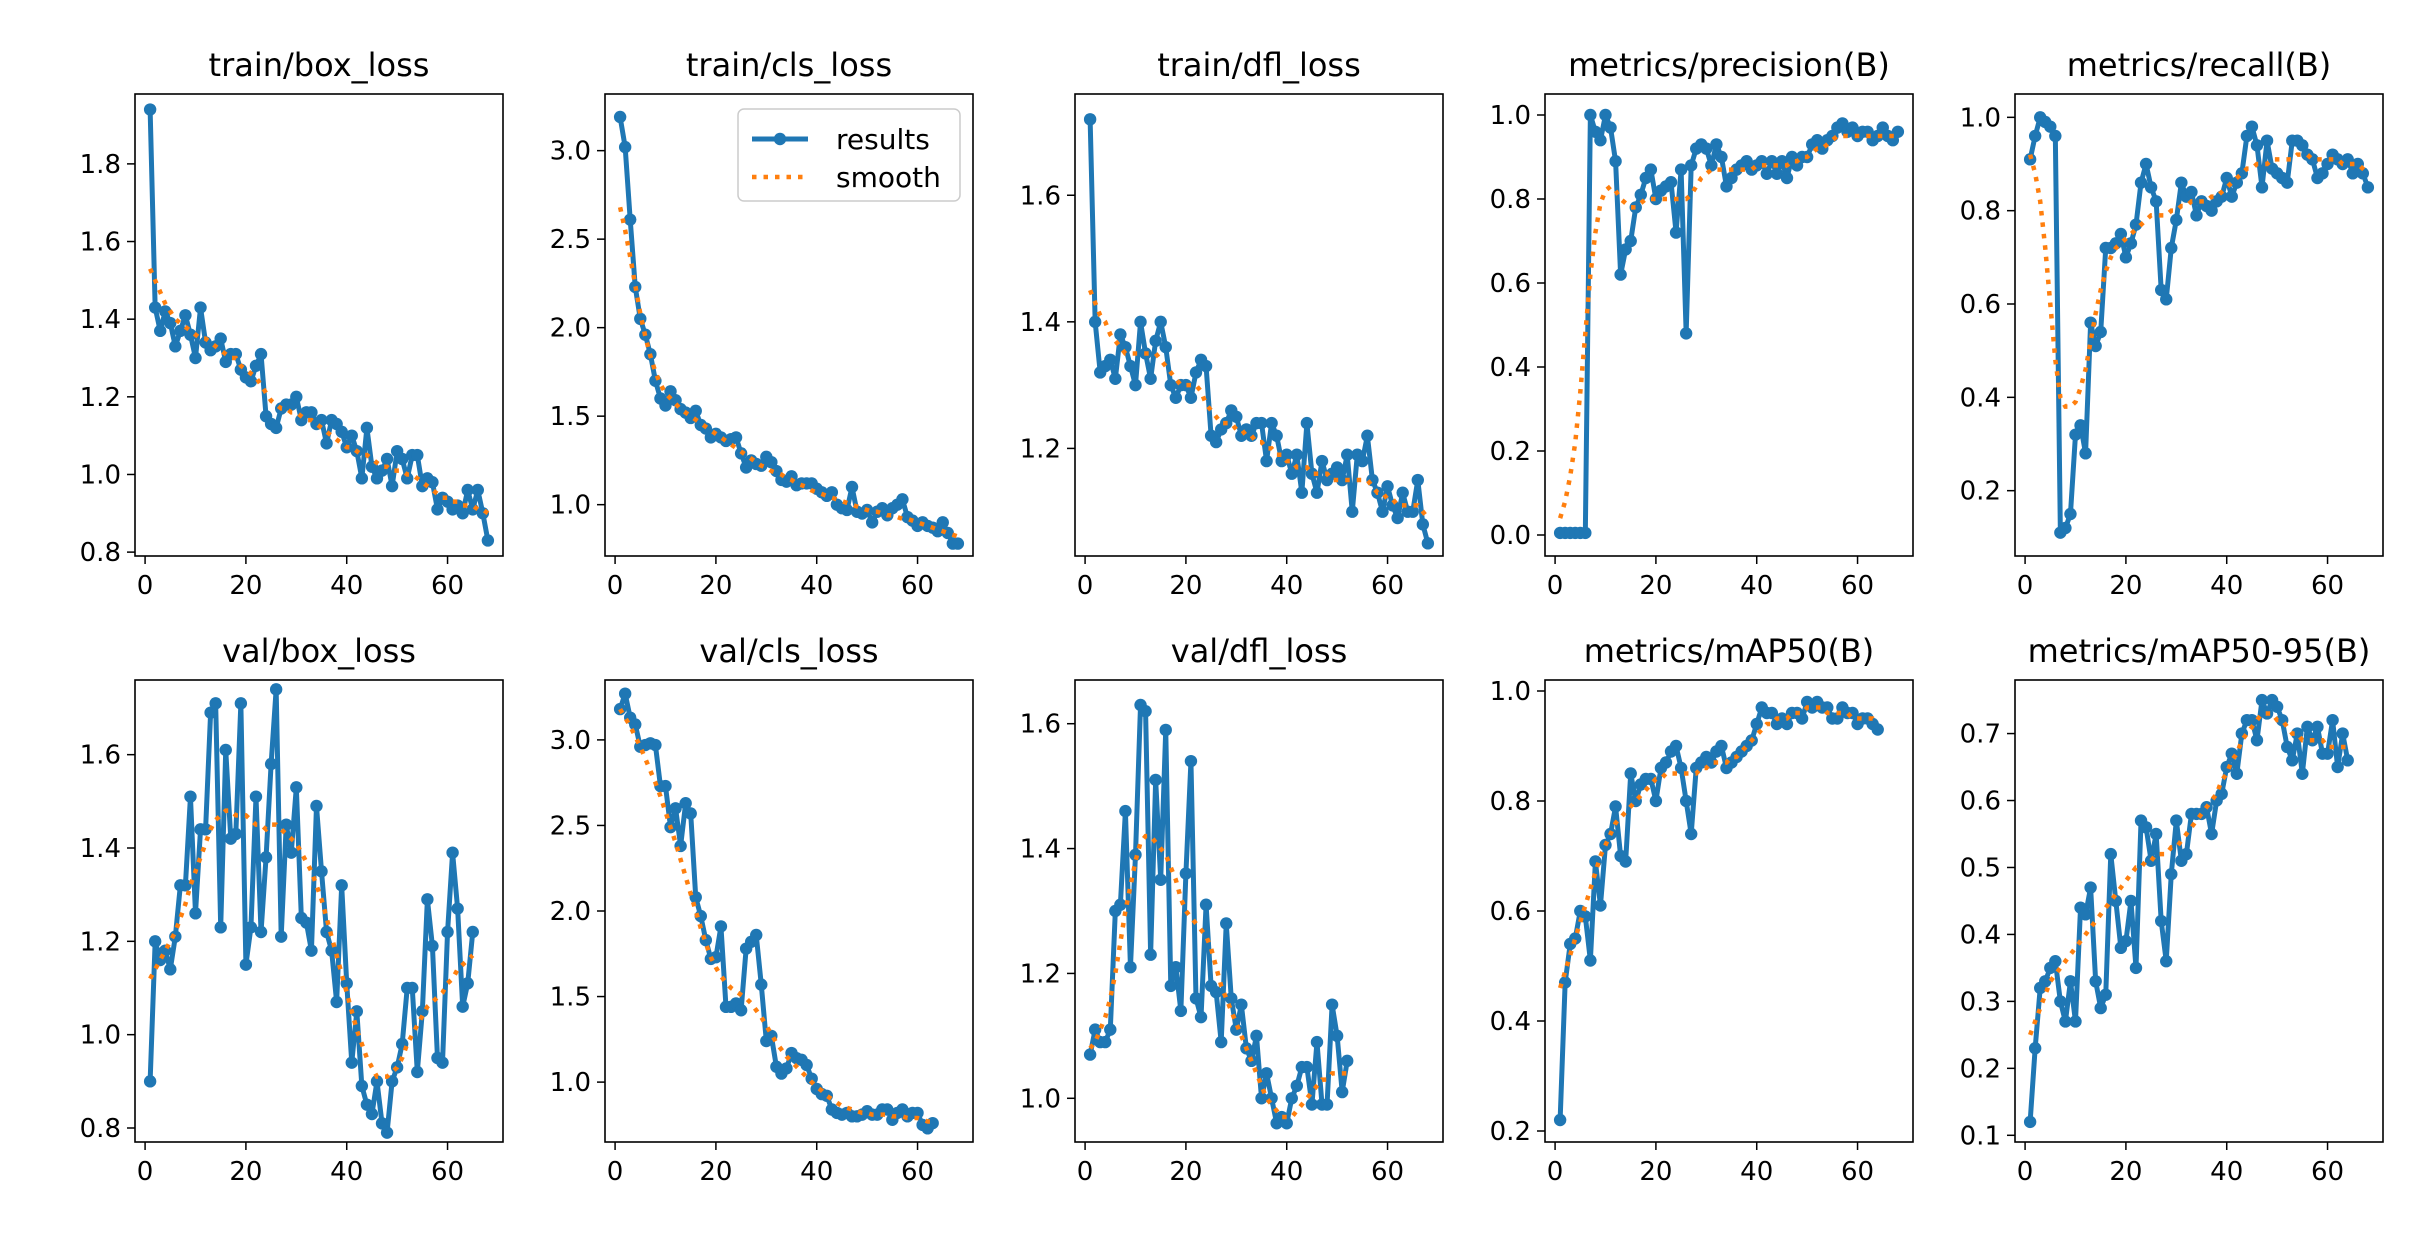  What do you see at coordinates (2199, 65) in the screenshot?
I see `chart-title: metrics/recall(B)` at bounding box center [2199, 65].